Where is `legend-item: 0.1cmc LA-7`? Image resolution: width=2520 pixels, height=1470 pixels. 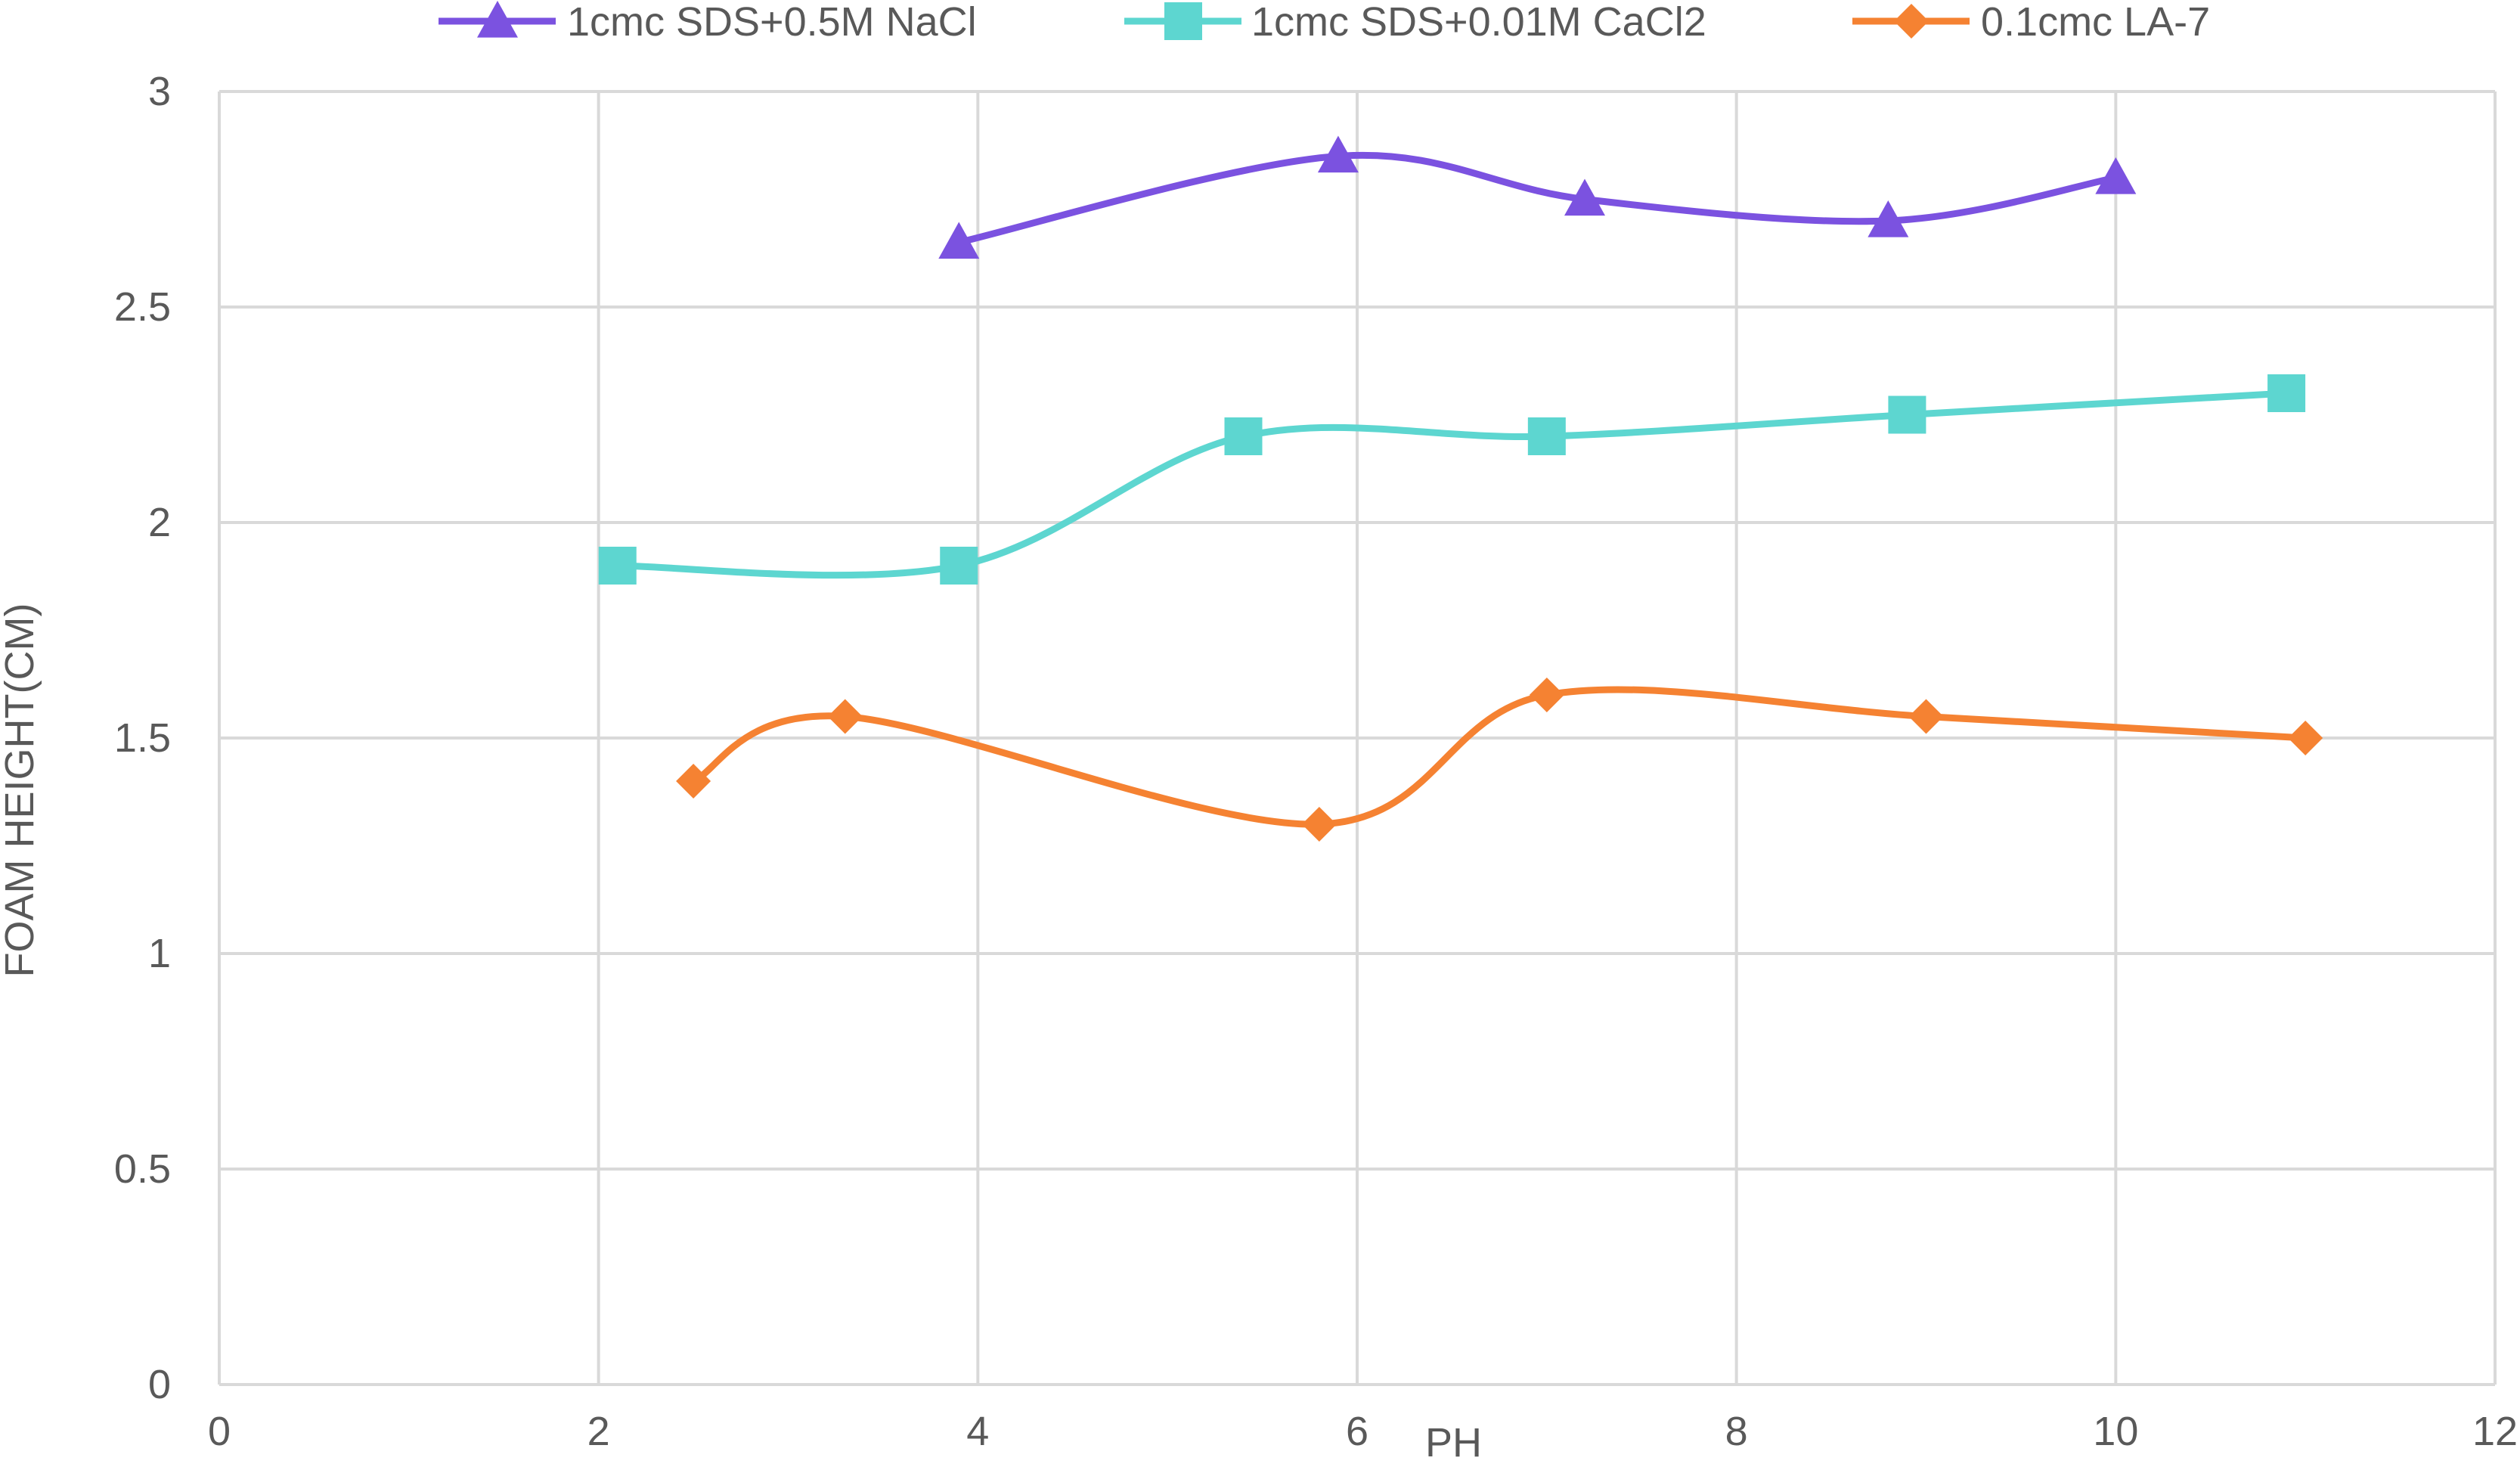 legend-item: 0.1cmc LA-7 is located at coordinates (2031, 23).